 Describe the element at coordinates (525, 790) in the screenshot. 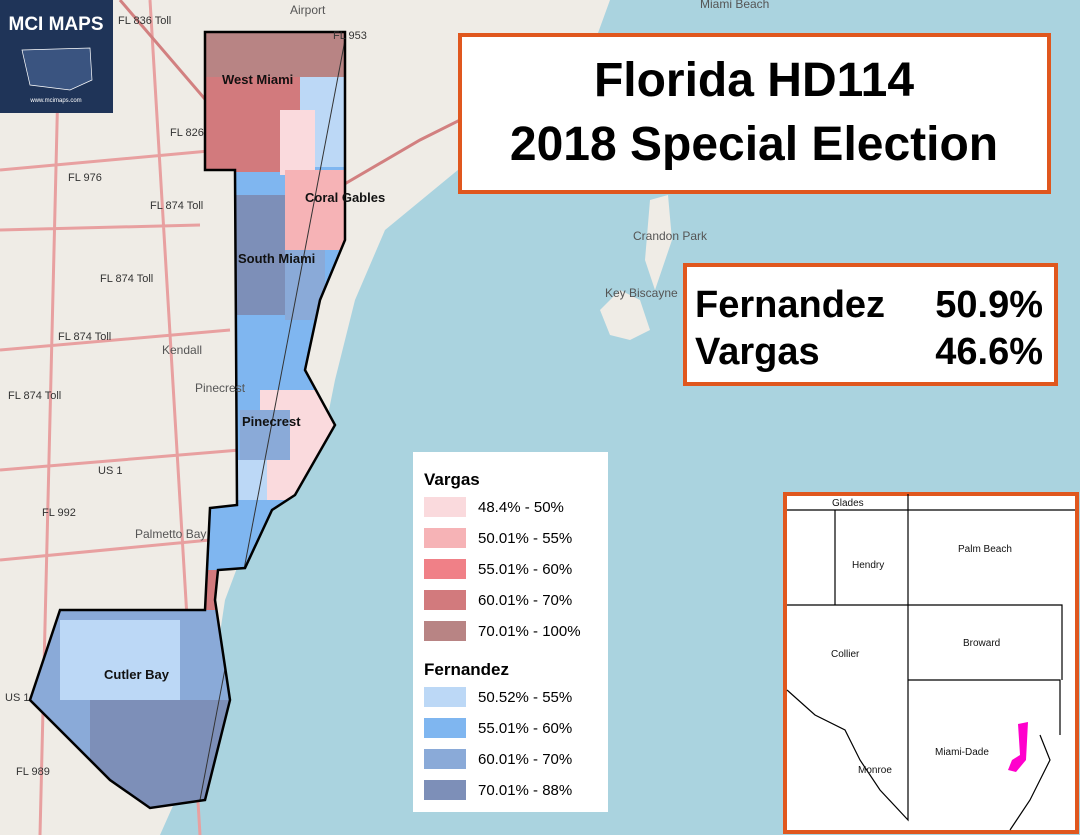

I see `legend-label: 70.01% - 88%` at that location.